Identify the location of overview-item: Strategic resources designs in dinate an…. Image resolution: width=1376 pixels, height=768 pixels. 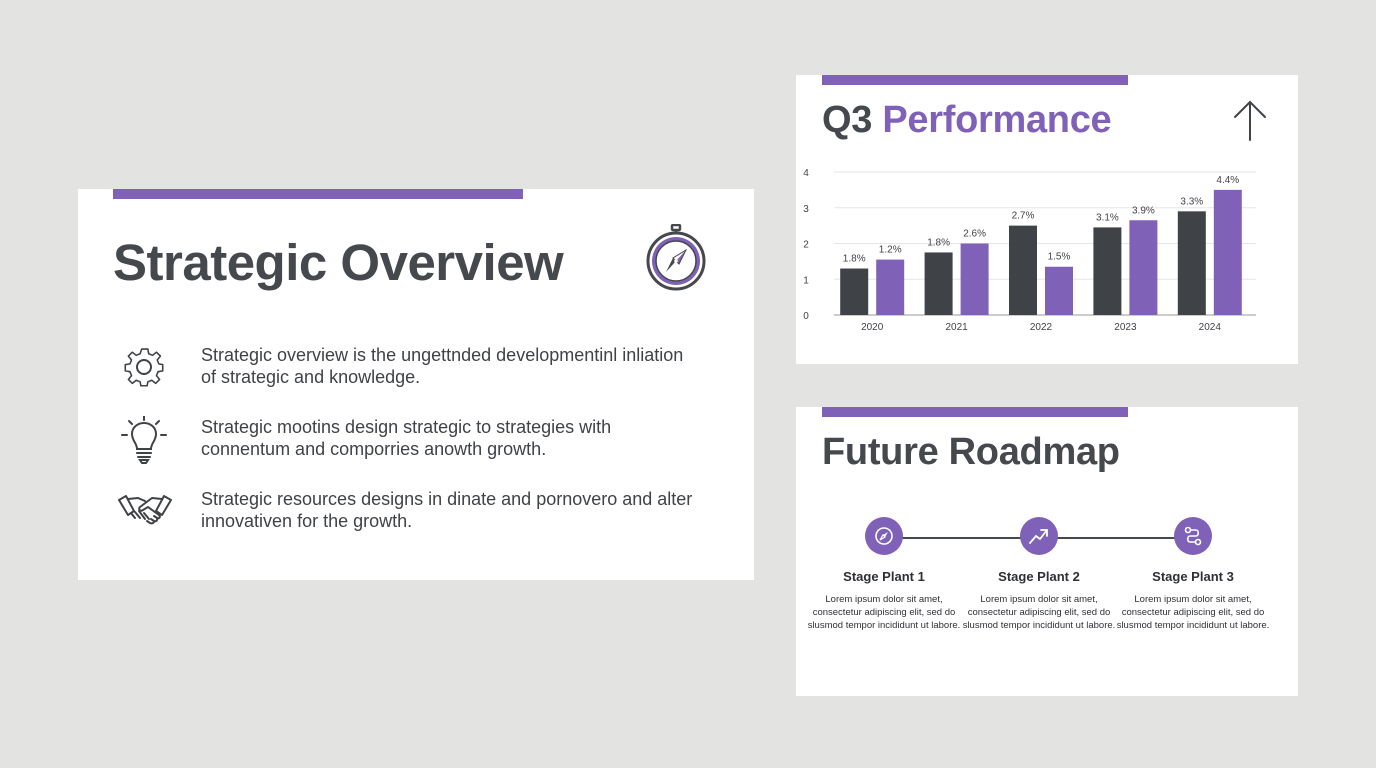
(418, 518).